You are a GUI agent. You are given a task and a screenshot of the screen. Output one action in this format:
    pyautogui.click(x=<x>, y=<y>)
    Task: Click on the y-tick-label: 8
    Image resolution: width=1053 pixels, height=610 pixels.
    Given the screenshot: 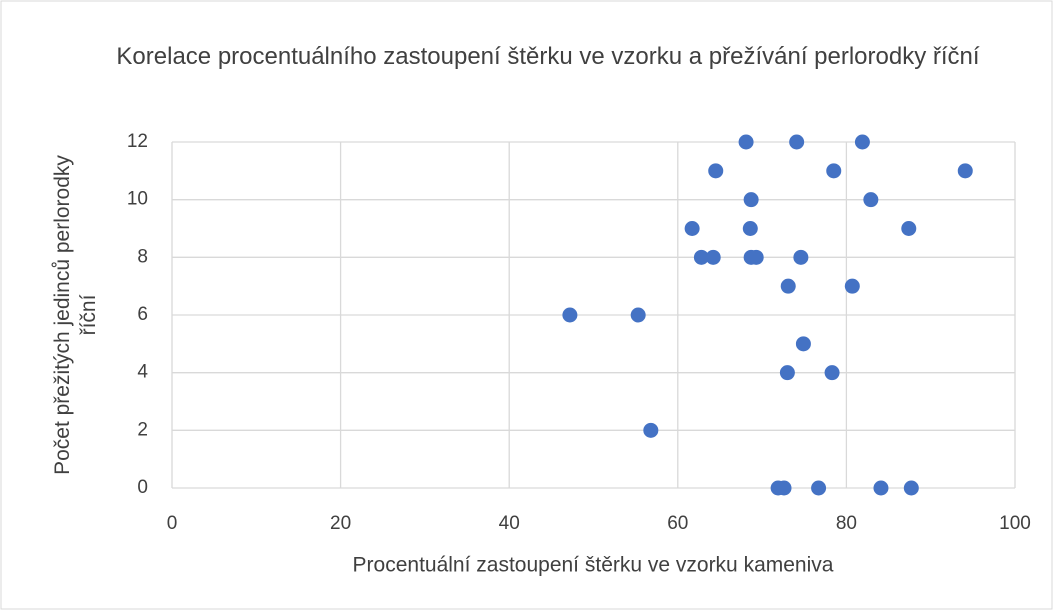 What is the action you would take?
    pyautogui.click(x=142, y=256)
    